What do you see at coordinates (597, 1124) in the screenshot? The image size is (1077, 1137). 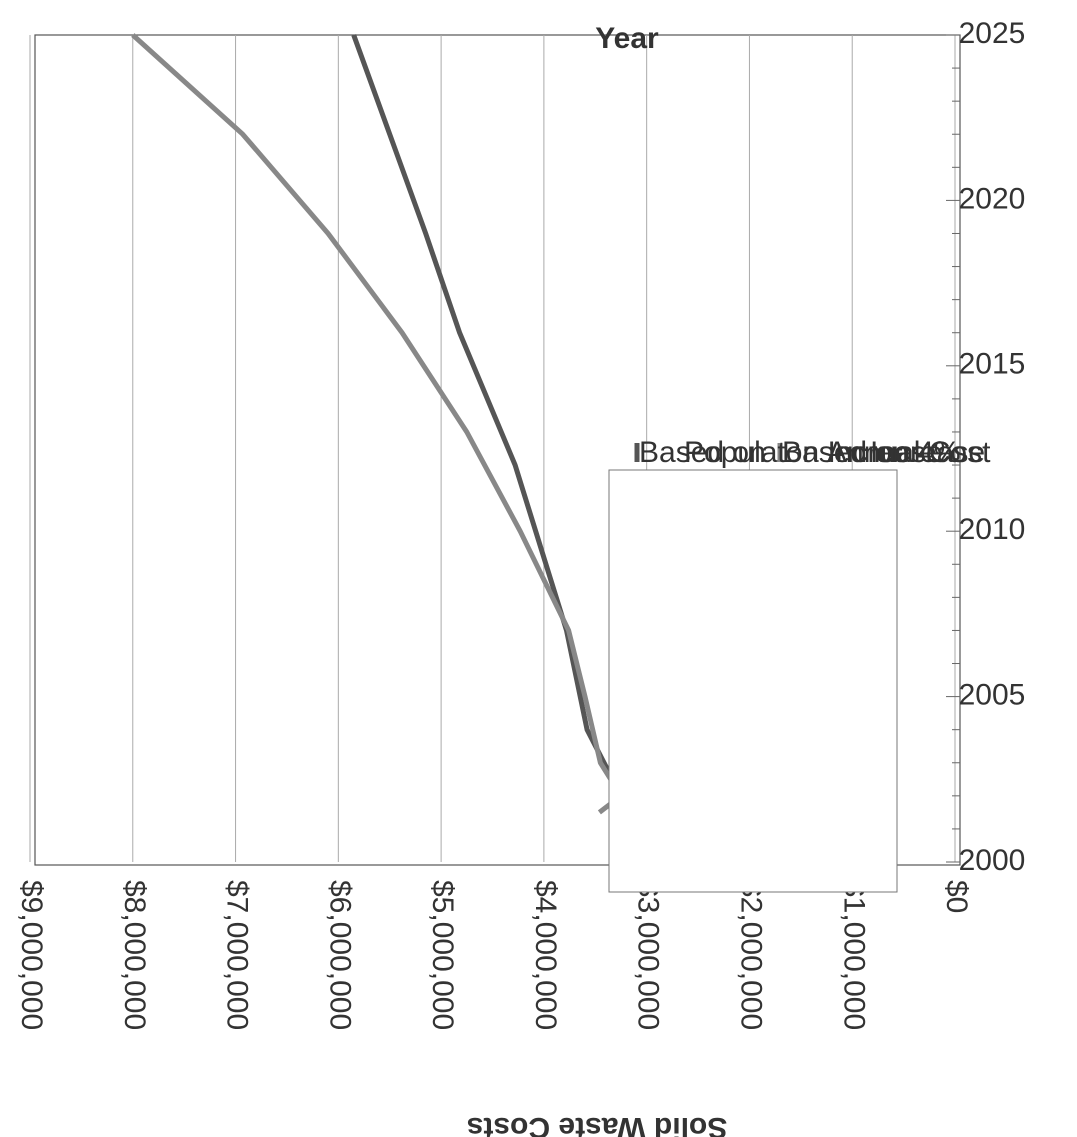 I see `y-axis-label: Solid Waste Costs` at bounding box center [597, 1124].